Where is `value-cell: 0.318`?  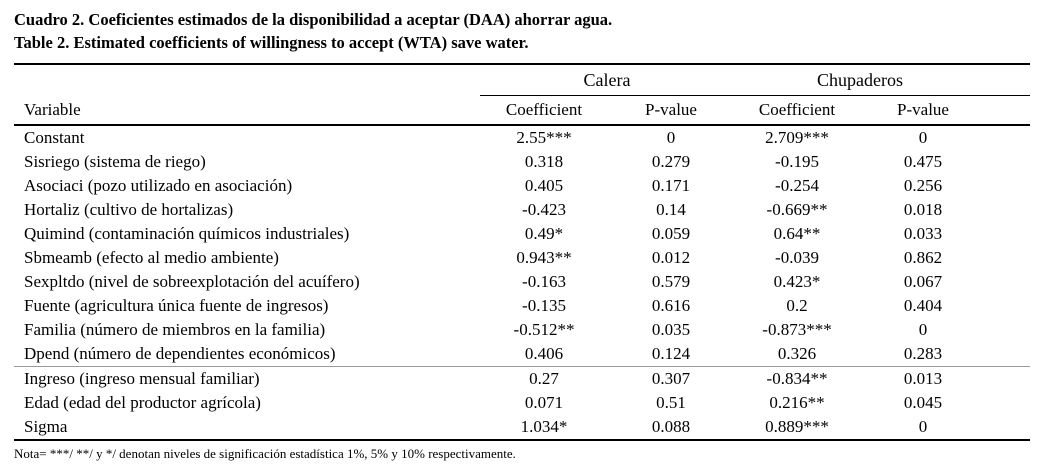
value-cell: 0.318 is located at coordinates (544, 161).